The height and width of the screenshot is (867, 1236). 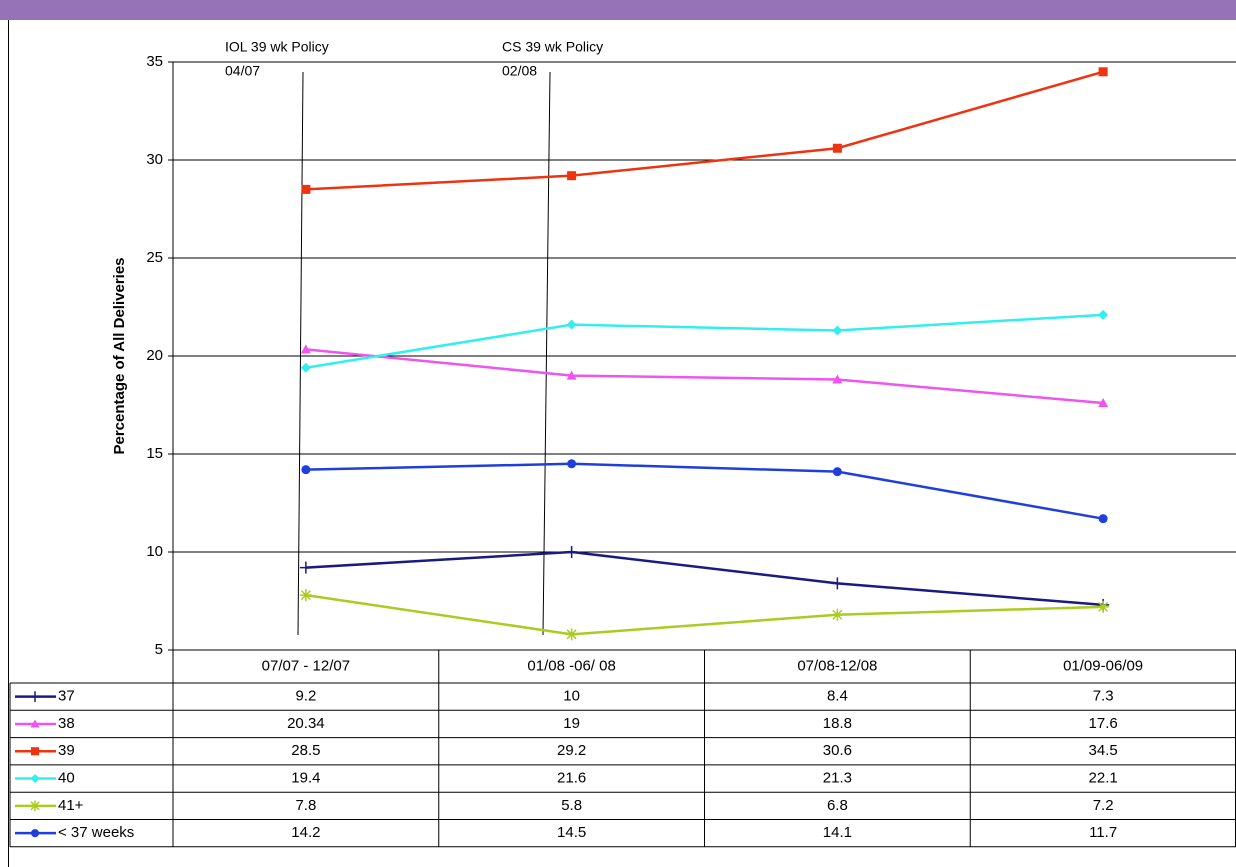 I want to click on table-value: 21.6, so click(x=571, y=778).